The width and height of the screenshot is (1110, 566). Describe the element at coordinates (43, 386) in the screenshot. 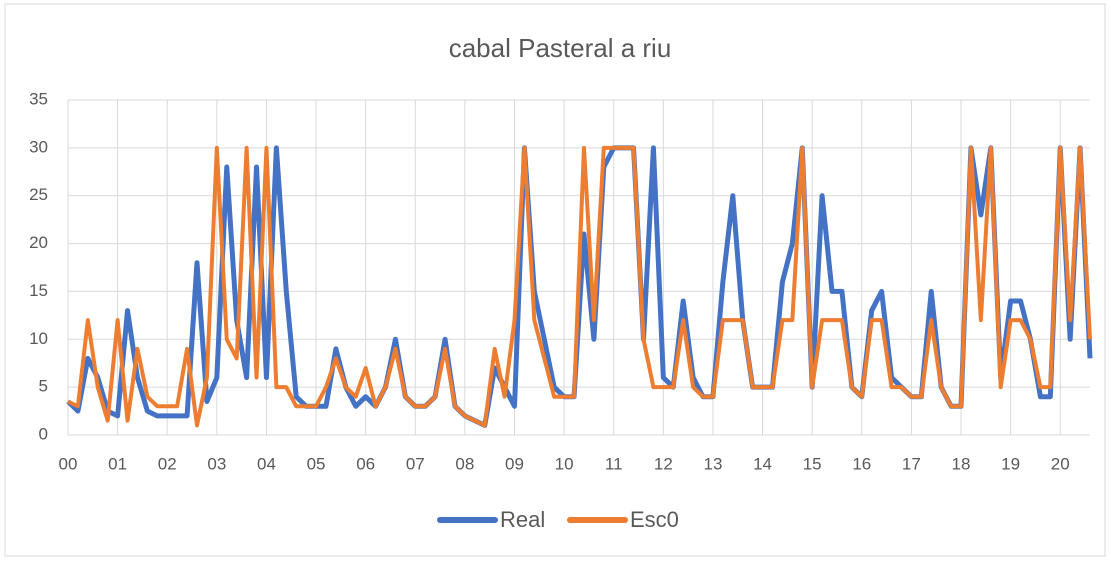

I see `y-tick-label: 5` at that location.